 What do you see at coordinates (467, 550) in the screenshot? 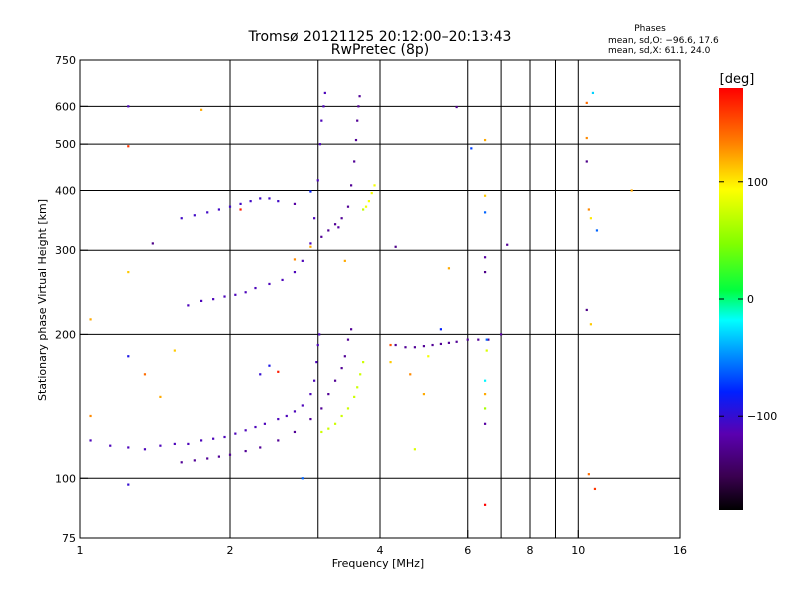
I see `x-tick-label: 6` at bounding box center [467, 550].